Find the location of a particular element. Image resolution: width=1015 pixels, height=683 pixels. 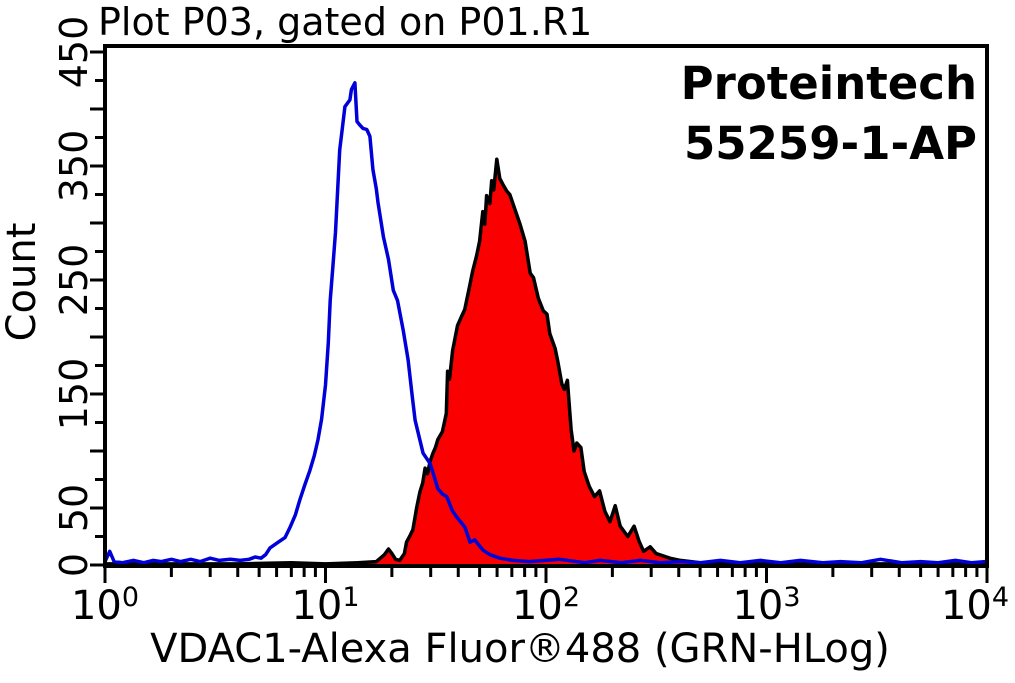

x-tick-label: 101 is located at coordinates (325, 605).